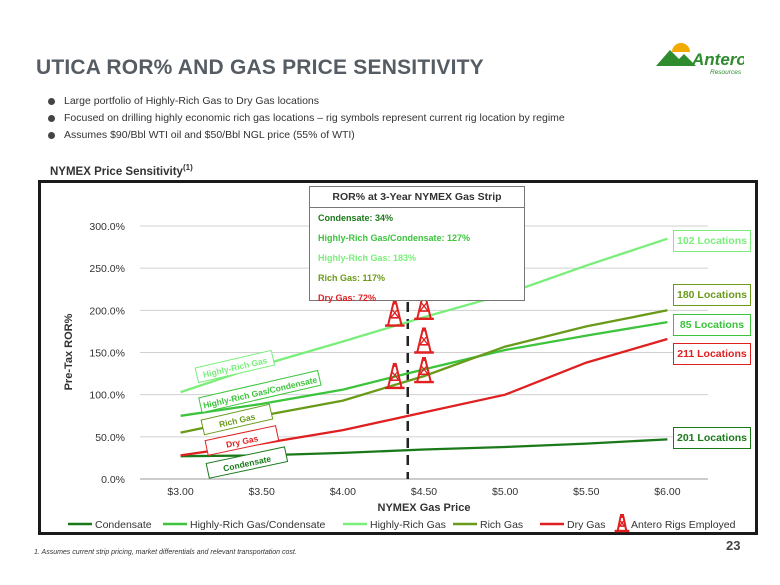 This screenshot has width=780, height=585. I want to click on y-tick-labels: 0.0% 50.0% 100.0% 150.0% 200.0% 250.0% 300.0%, so click(107, 353).